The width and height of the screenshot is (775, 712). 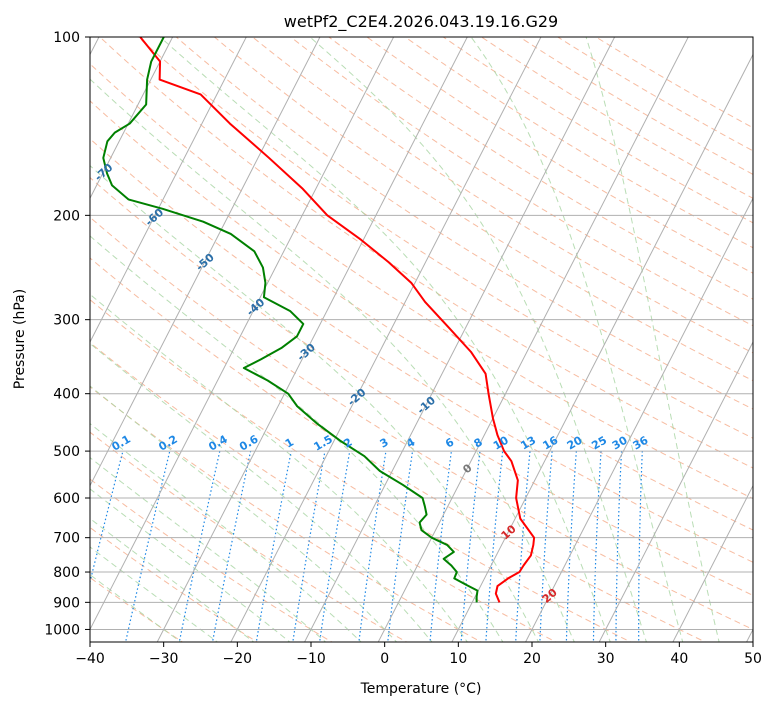 I want to click on x-tick-label: −10, so click(x=311, y=659).